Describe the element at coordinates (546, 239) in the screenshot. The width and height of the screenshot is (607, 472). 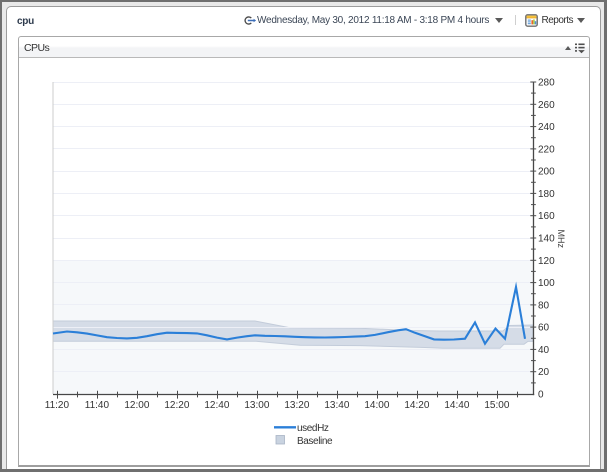
I see `svg-text: 140` at that location.